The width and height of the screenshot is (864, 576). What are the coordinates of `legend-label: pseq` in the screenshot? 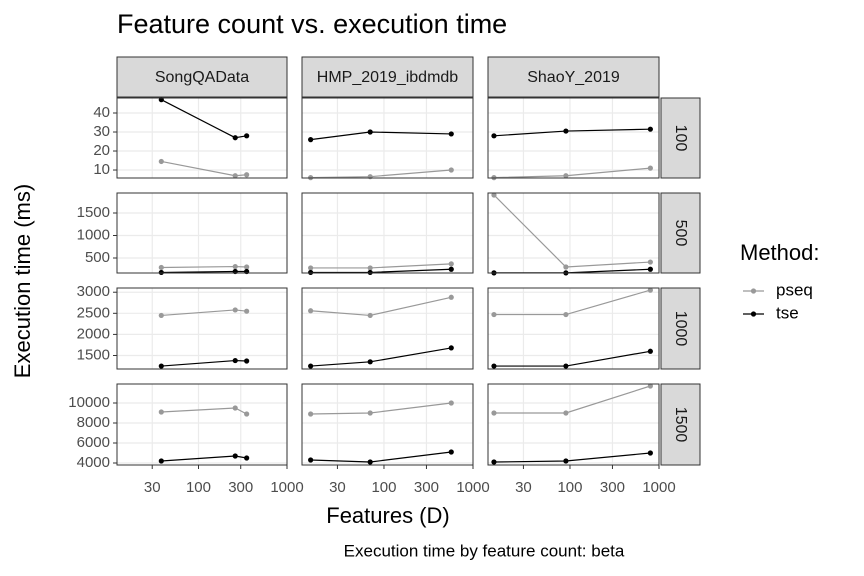 It's located at (794, 289).